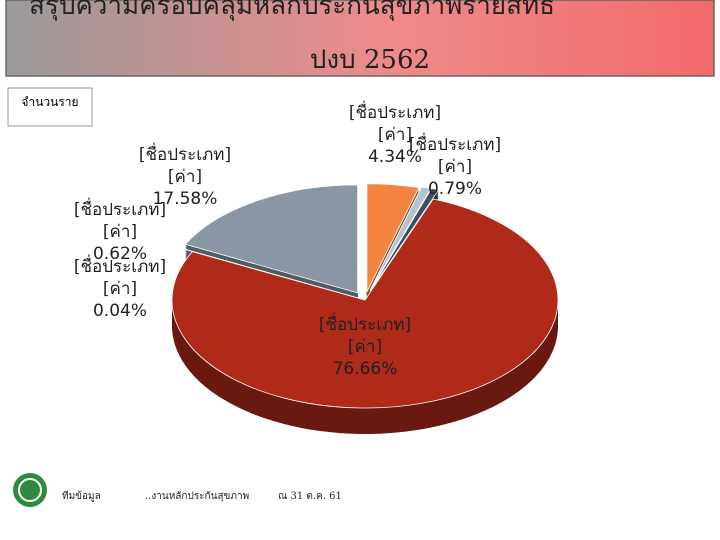 This screenshot has height=540, width=720. Describe the element at coordinates (81, 496) in the screenshot. I see `footer-text: ทีมข้อมูล` at that location.